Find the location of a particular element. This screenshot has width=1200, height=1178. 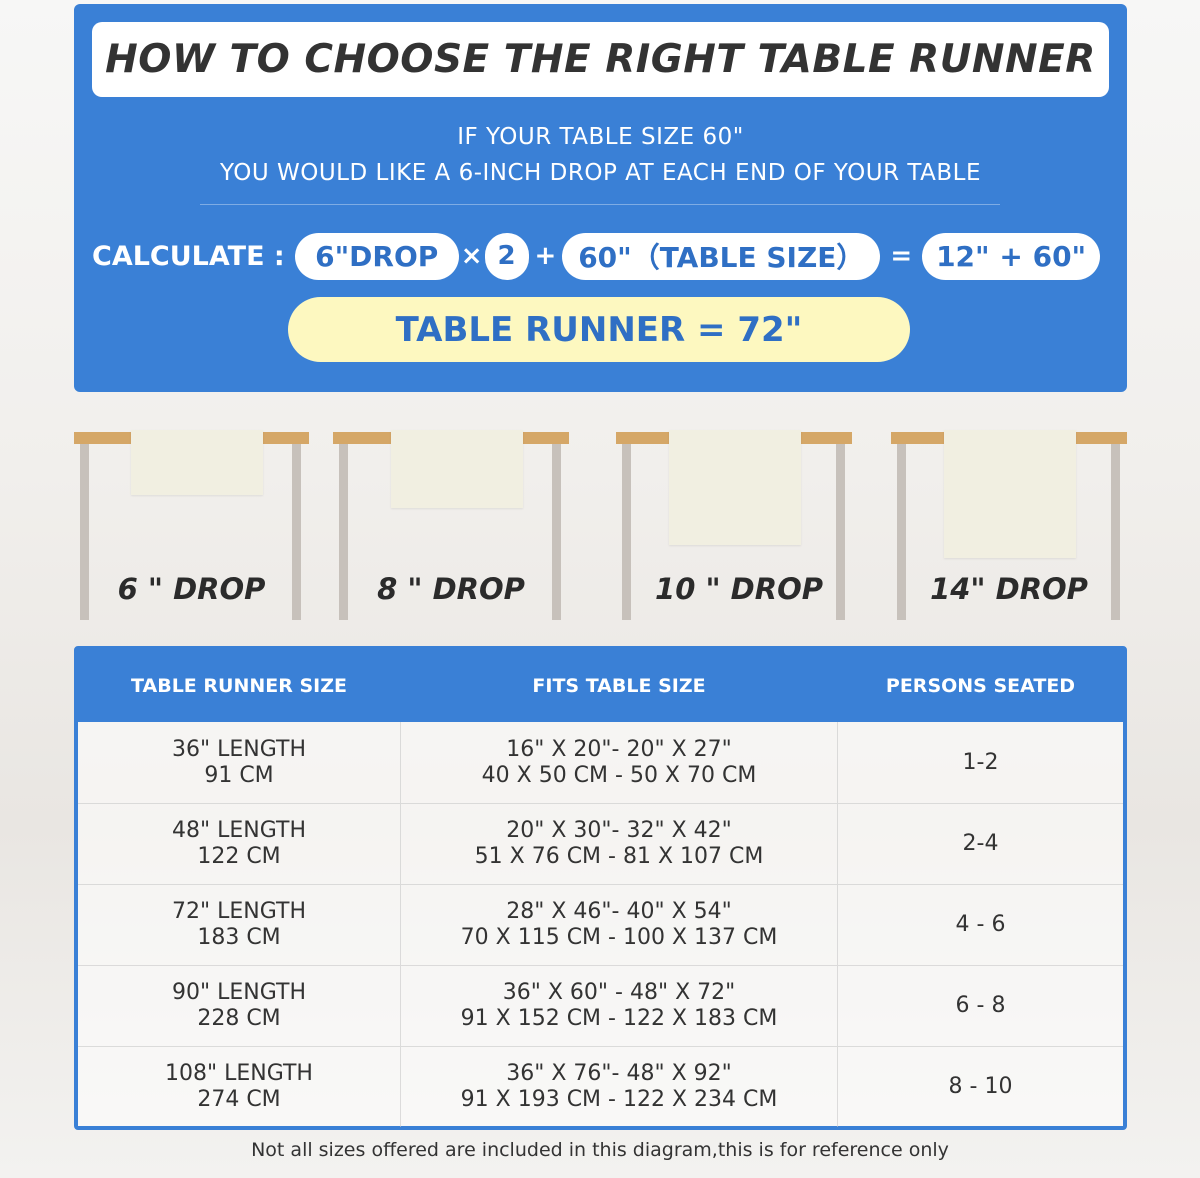

runner-size-cell: 72" LENGTH 183 CM is located at coordinates (239, 925).